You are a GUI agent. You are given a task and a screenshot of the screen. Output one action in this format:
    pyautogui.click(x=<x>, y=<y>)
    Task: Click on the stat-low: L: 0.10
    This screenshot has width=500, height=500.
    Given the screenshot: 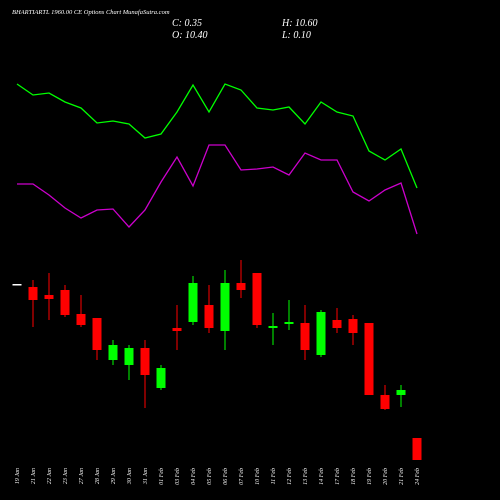 What is the action you would take?
    pyautogui.click(x=296, y=35)
    